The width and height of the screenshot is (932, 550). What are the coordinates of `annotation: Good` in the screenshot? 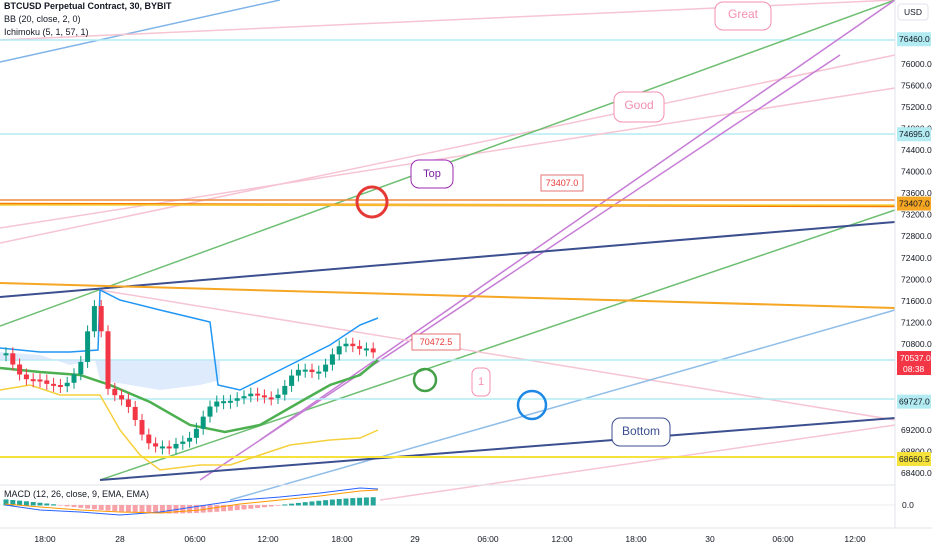 It's located at (638, 105).